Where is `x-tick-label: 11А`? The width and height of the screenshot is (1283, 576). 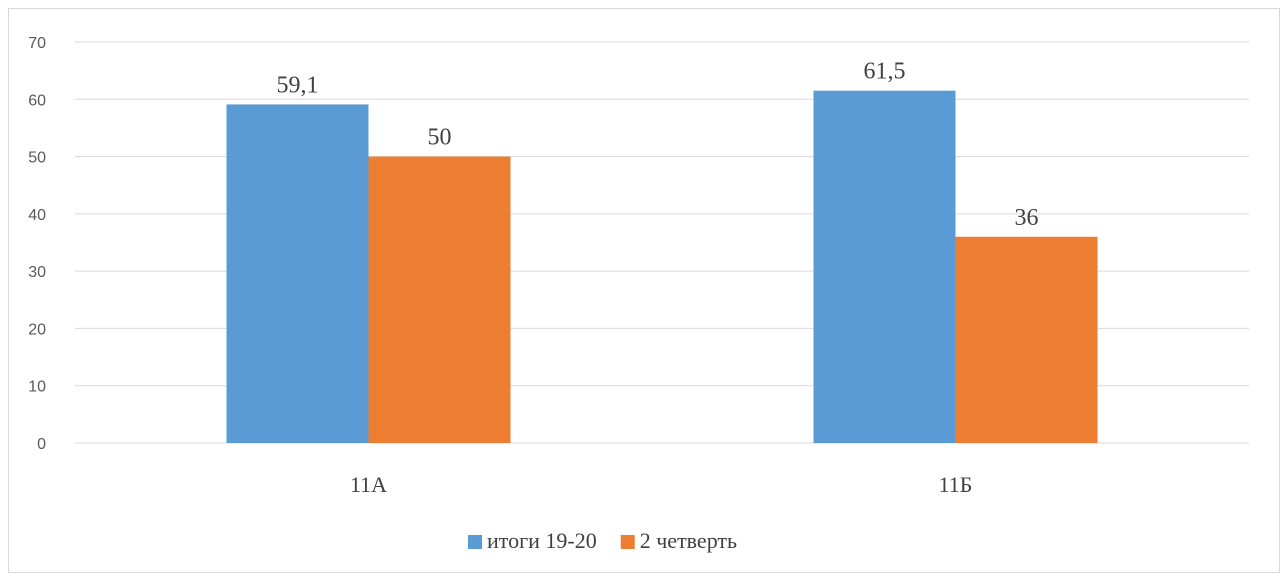 x-tick-label: 11А is located at coordinates (368, 484).